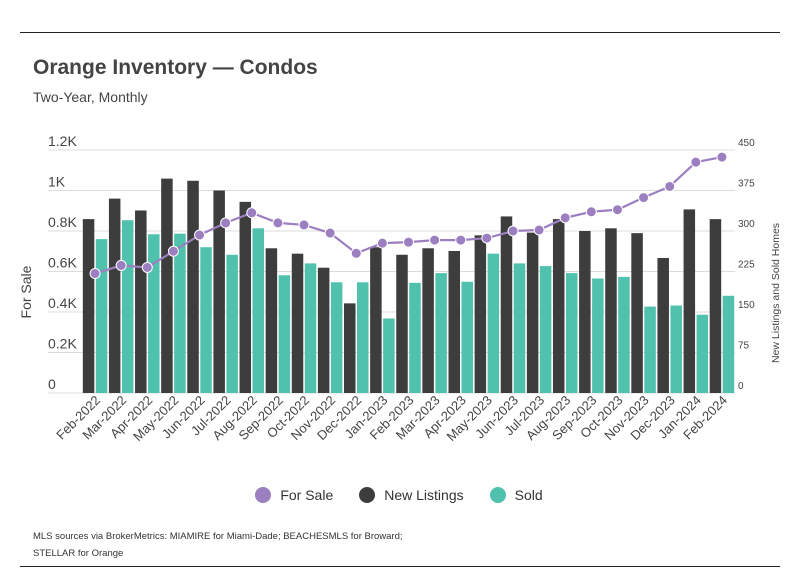  What do you see at coordinates (367, 495) in the screenshot?
I see `new-listings-swatch-icon` at bounding box center [367, 495].